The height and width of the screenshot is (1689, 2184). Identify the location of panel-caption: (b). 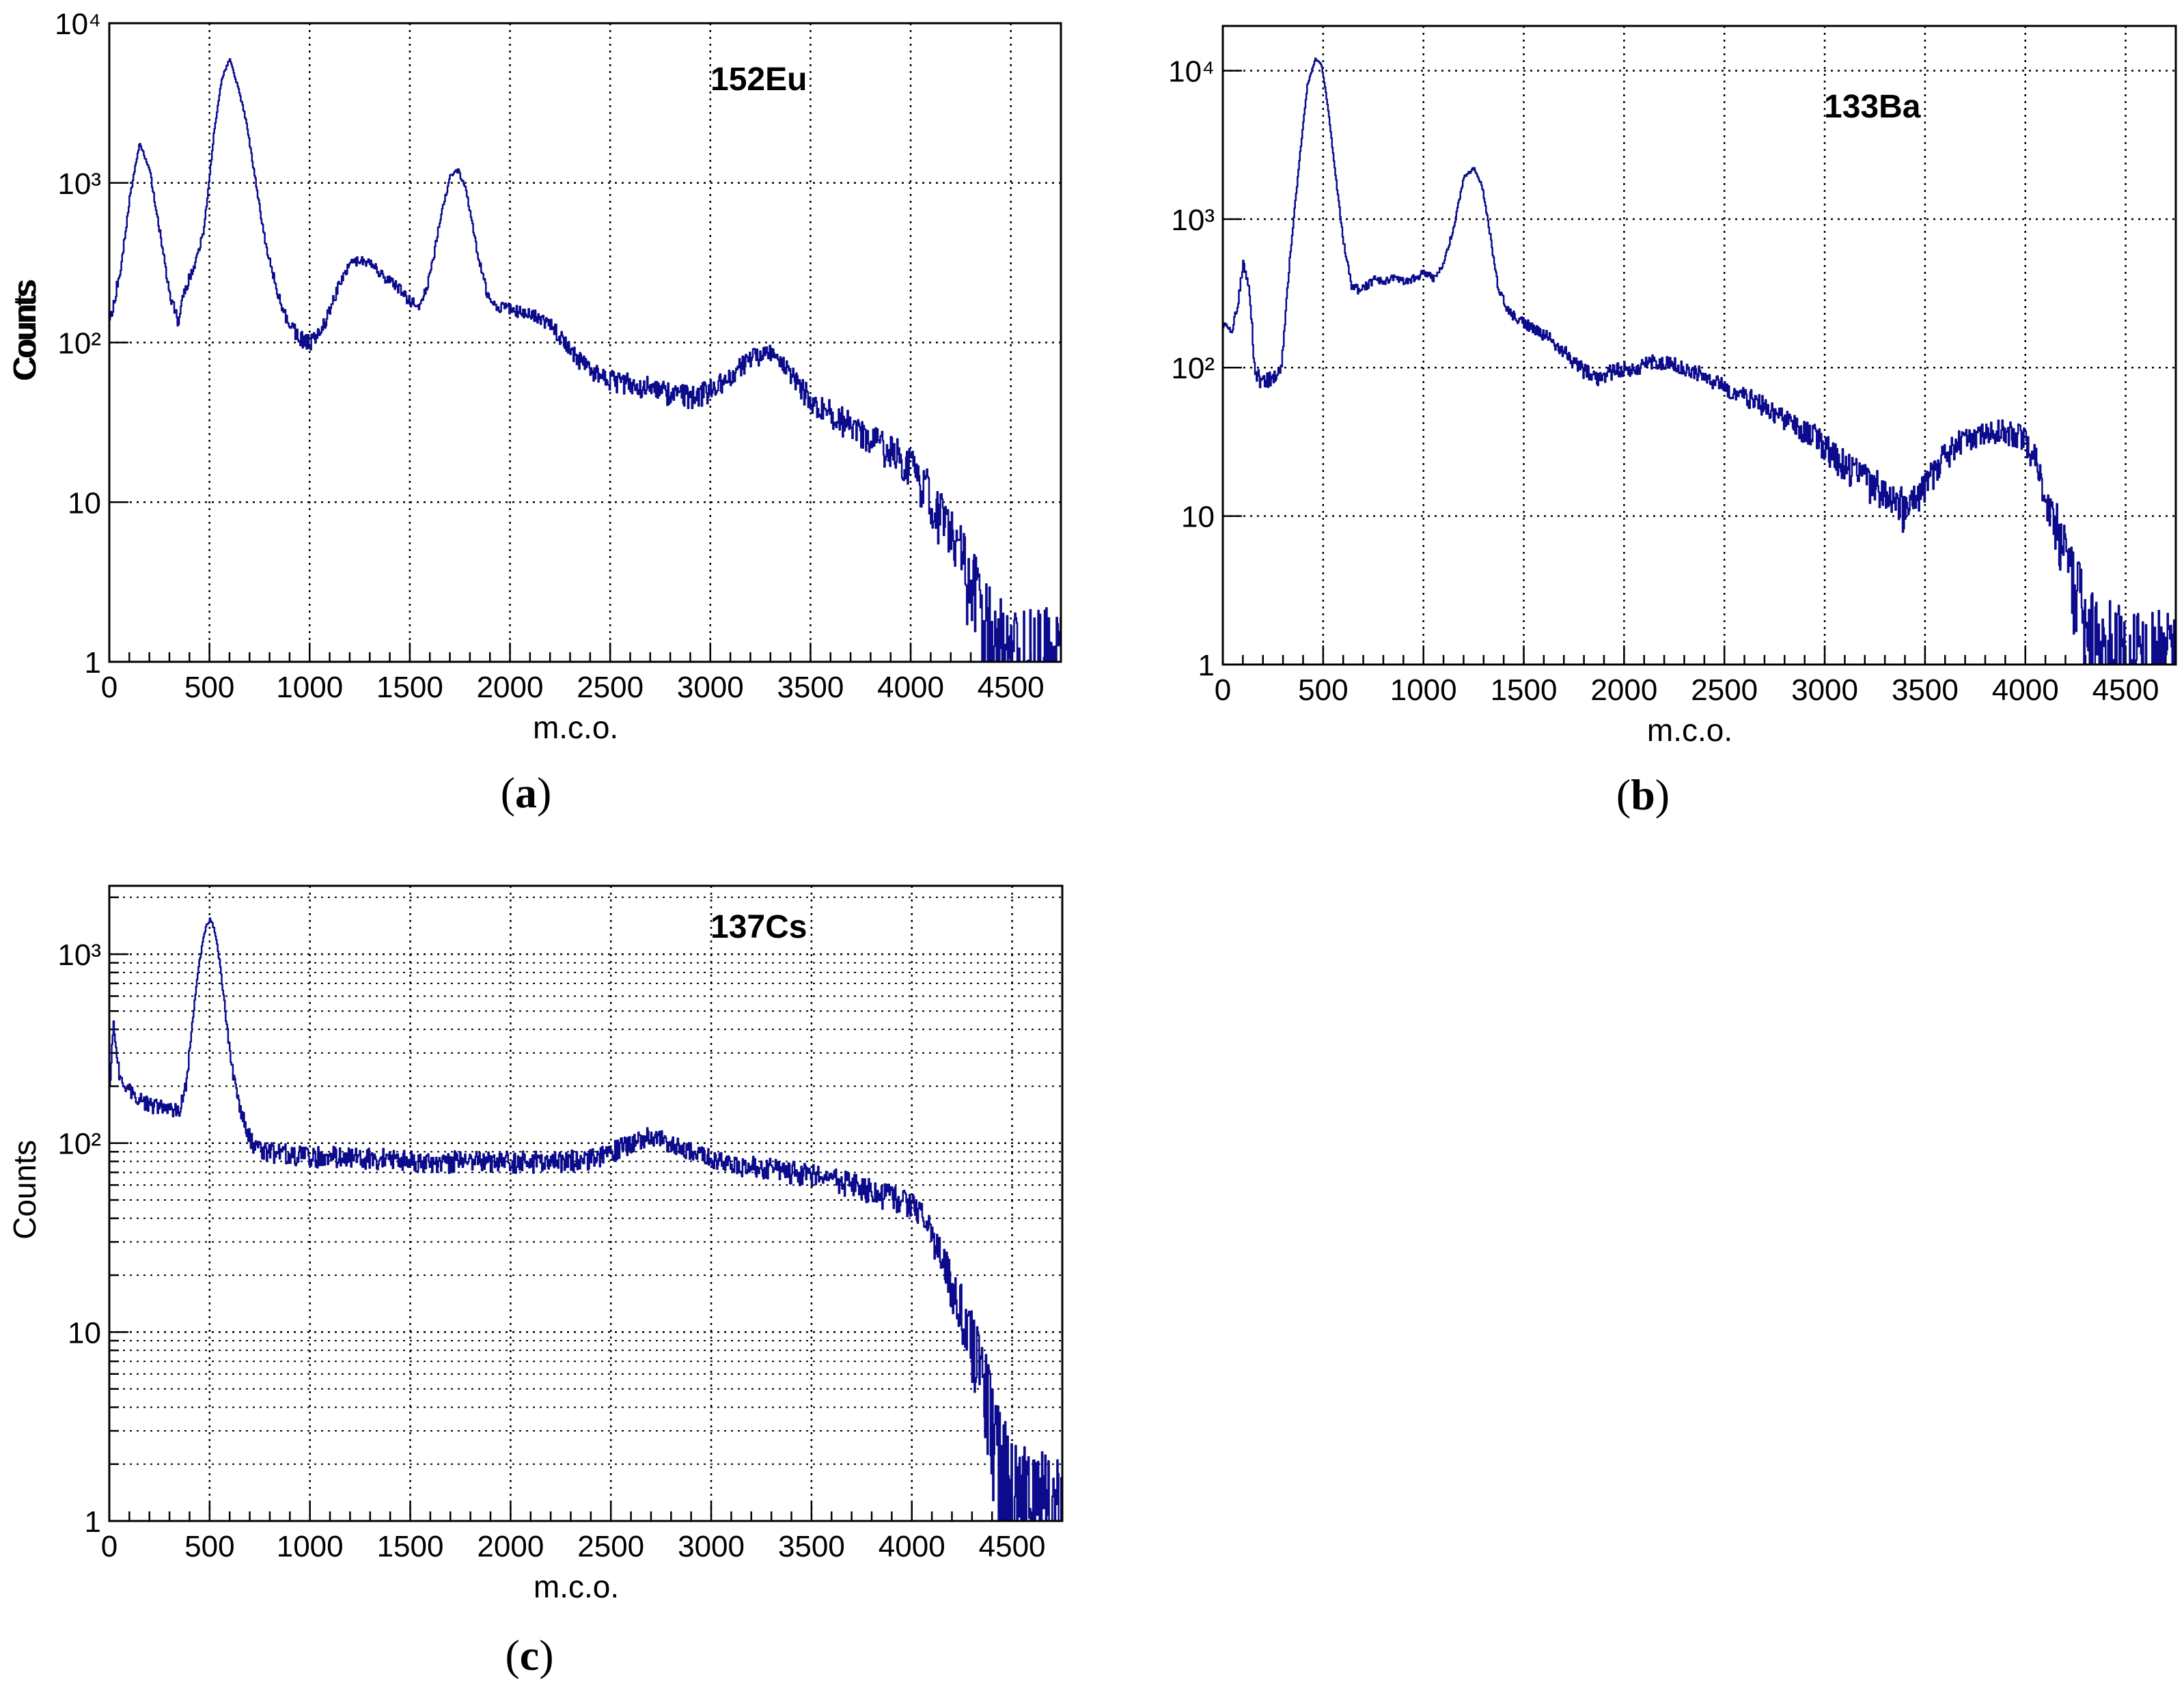
(1643, 794).